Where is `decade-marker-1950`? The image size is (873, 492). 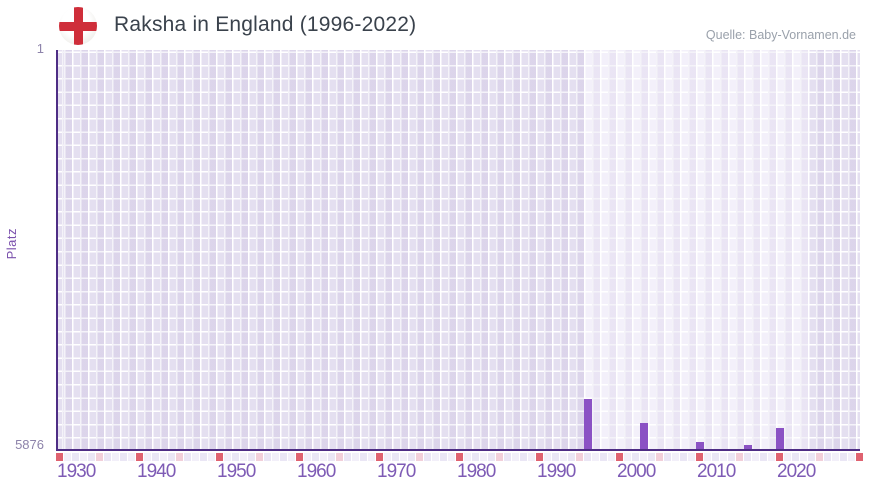
decade-marker-1950 is located at coordinates (219, 457).